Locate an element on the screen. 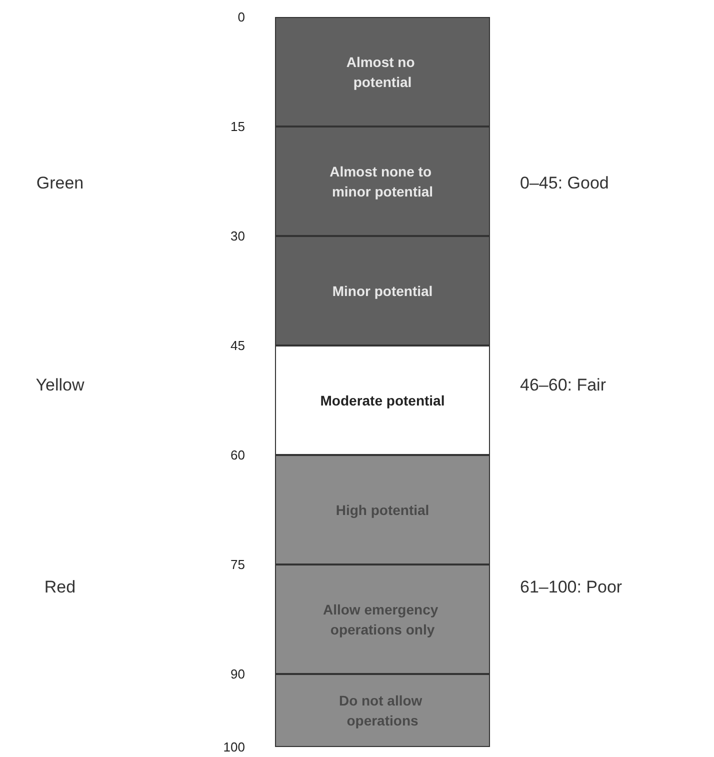  series-label: Almost none to minor potential is located at coordinates (383, 181).